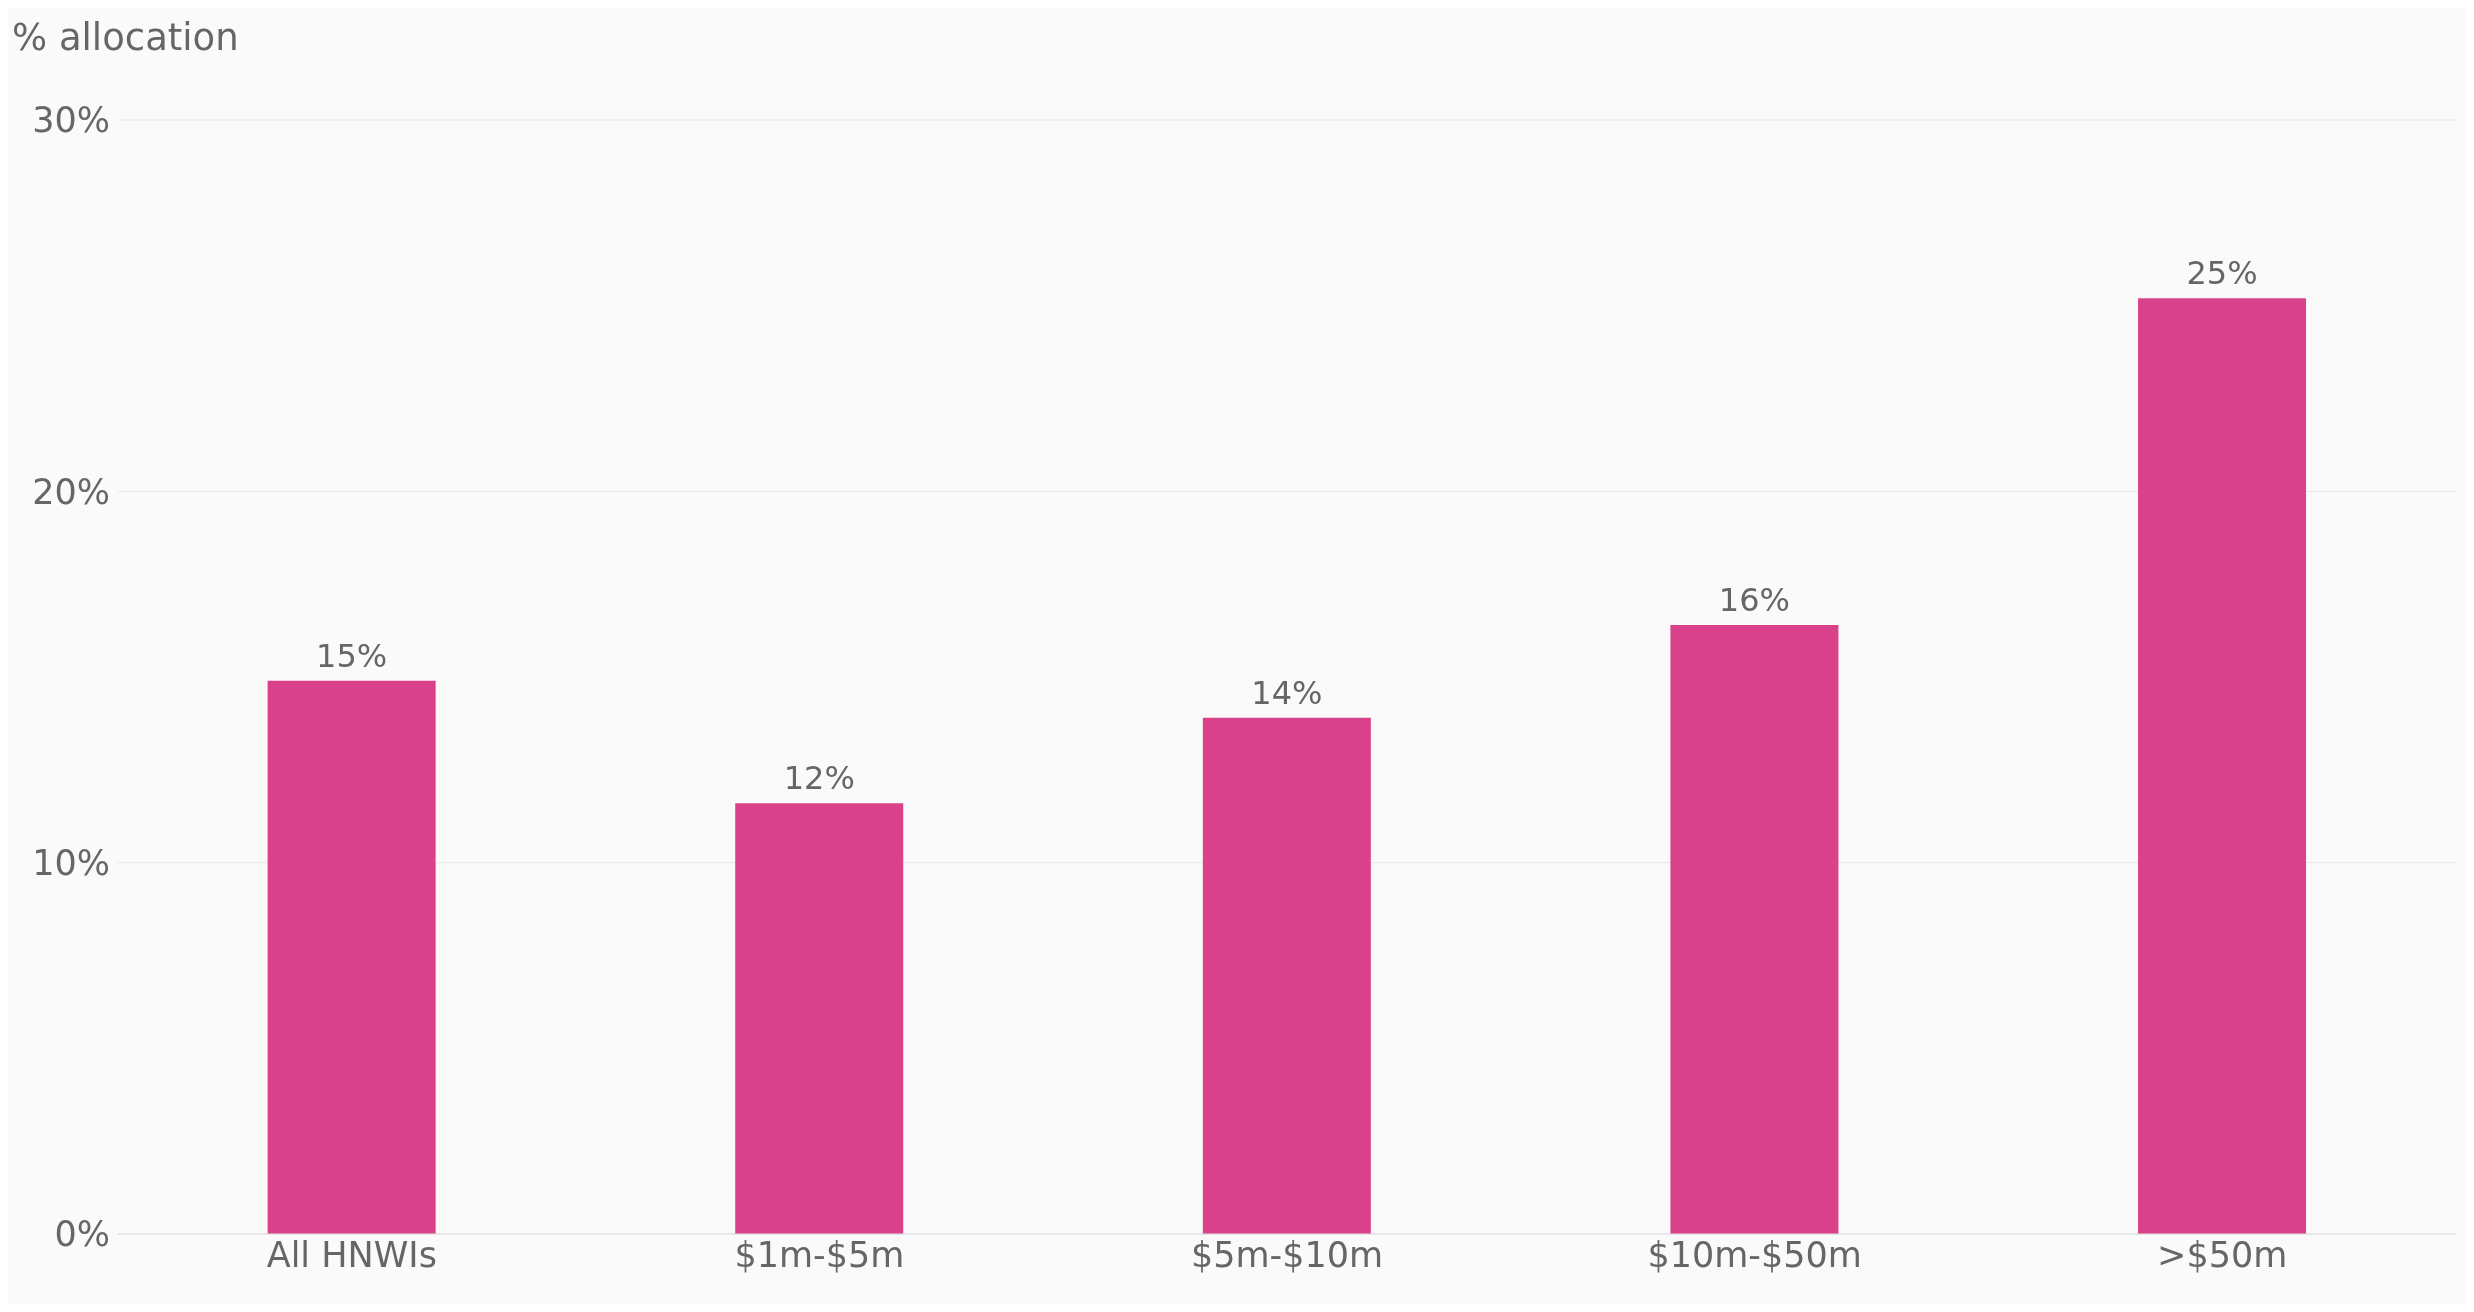 The width and height of the screenshot is (2474, 1312). What do you see at coordinates (82, 1234) in the screenshot?
I see `y-tick-label: 0%` at bounding box center [82, 1234].